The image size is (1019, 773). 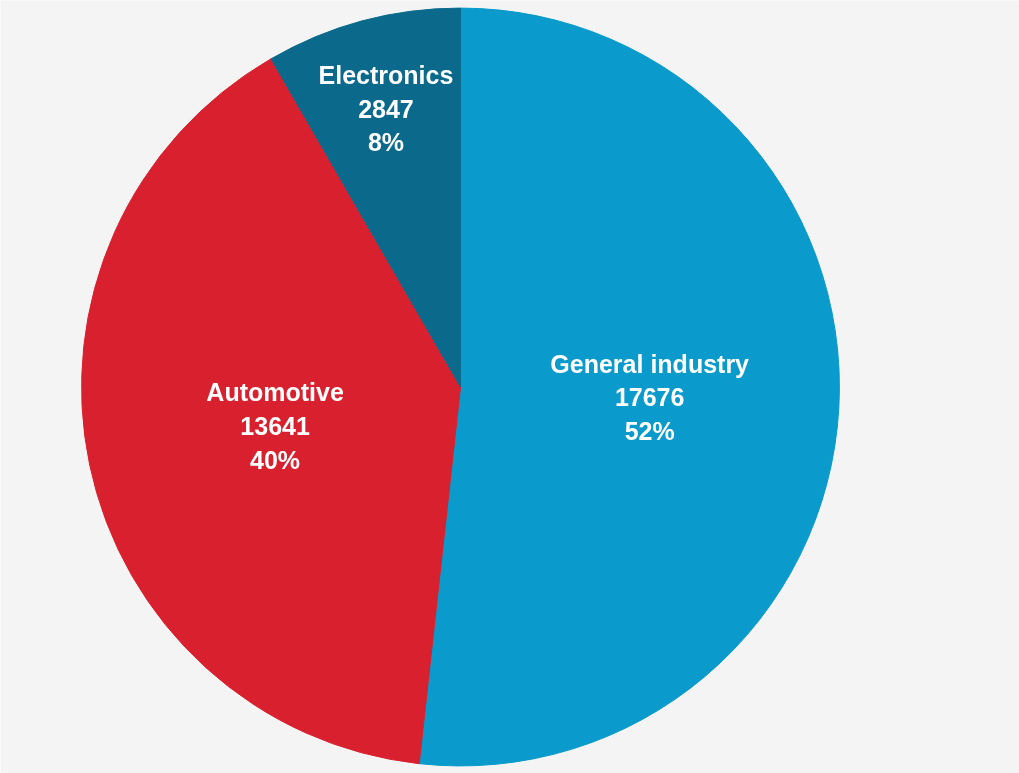 I want to click on data-label: 2847 8%, so click(x=386, y=125).